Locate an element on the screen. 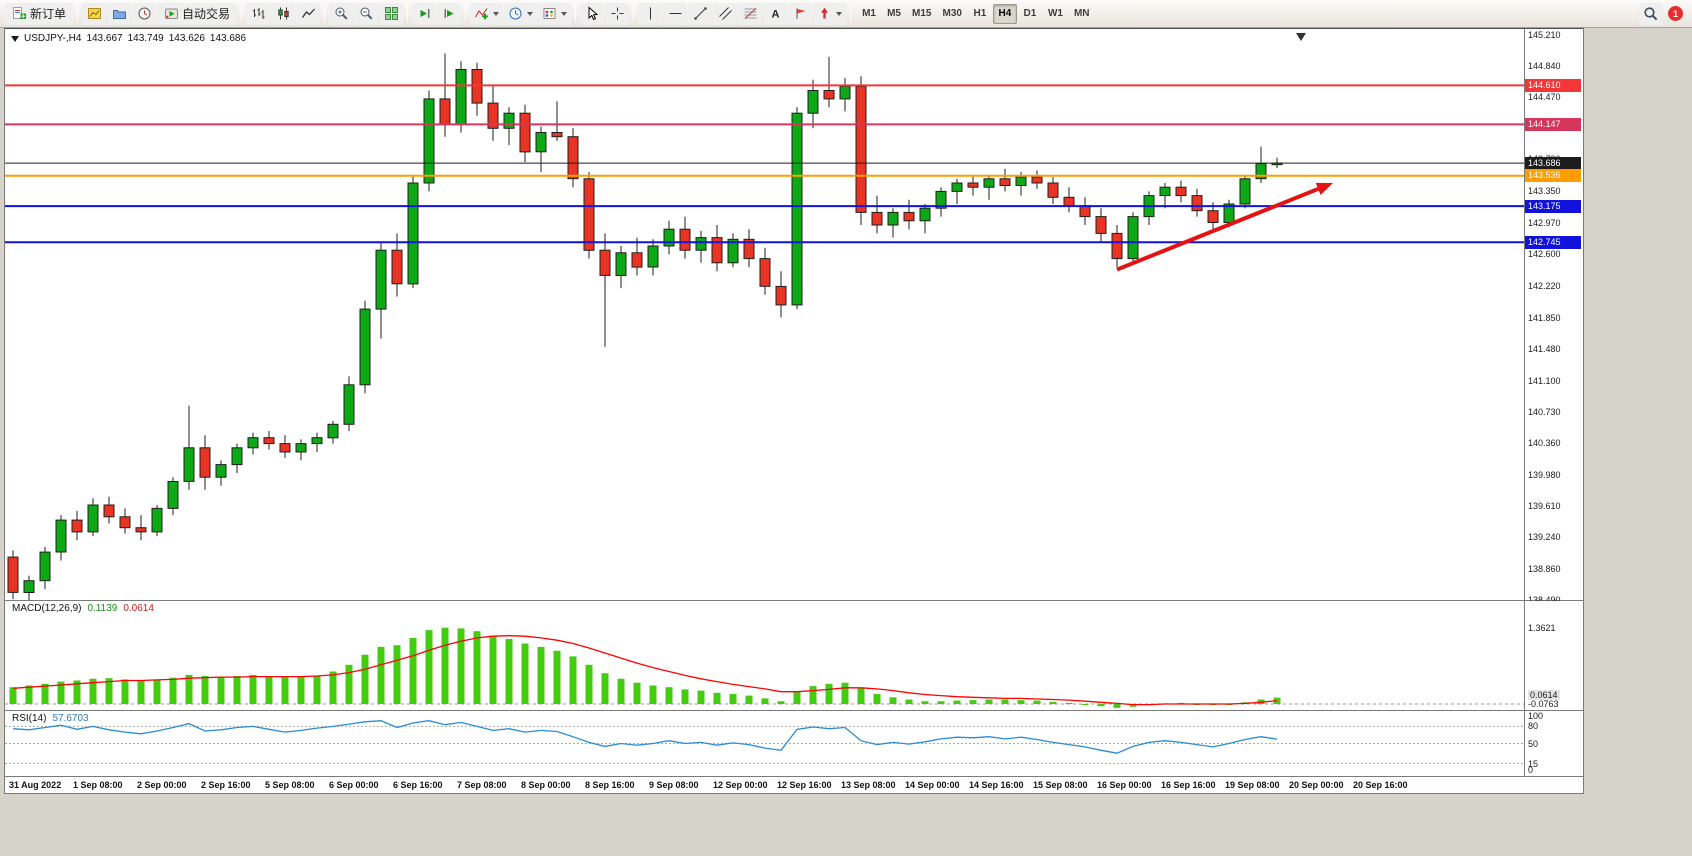 The image size is (1692, 856). text-label-button is located at coordinates (800, 13).